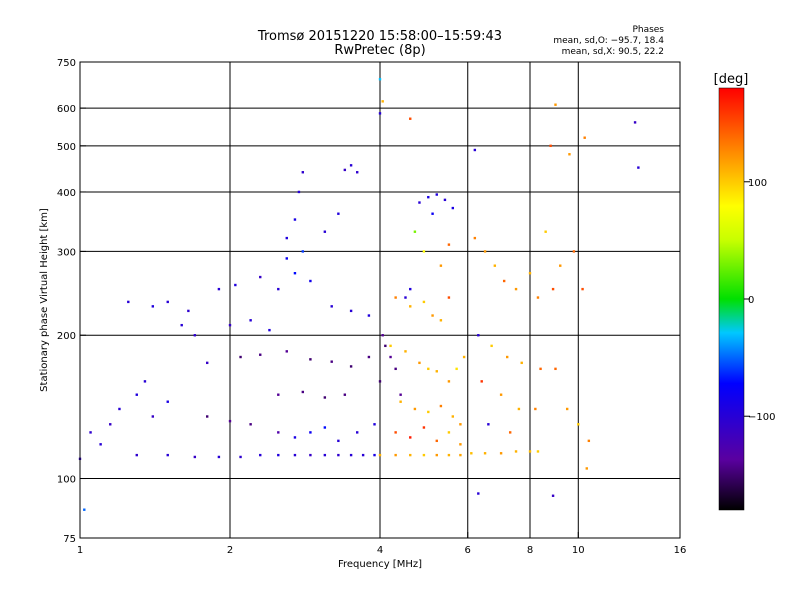  What do you see at coordinates (44, 300) in the screenshot?
I see `y-axis-label: Stationary phase Virtual Height [km]` at bounding box center [44, 300].